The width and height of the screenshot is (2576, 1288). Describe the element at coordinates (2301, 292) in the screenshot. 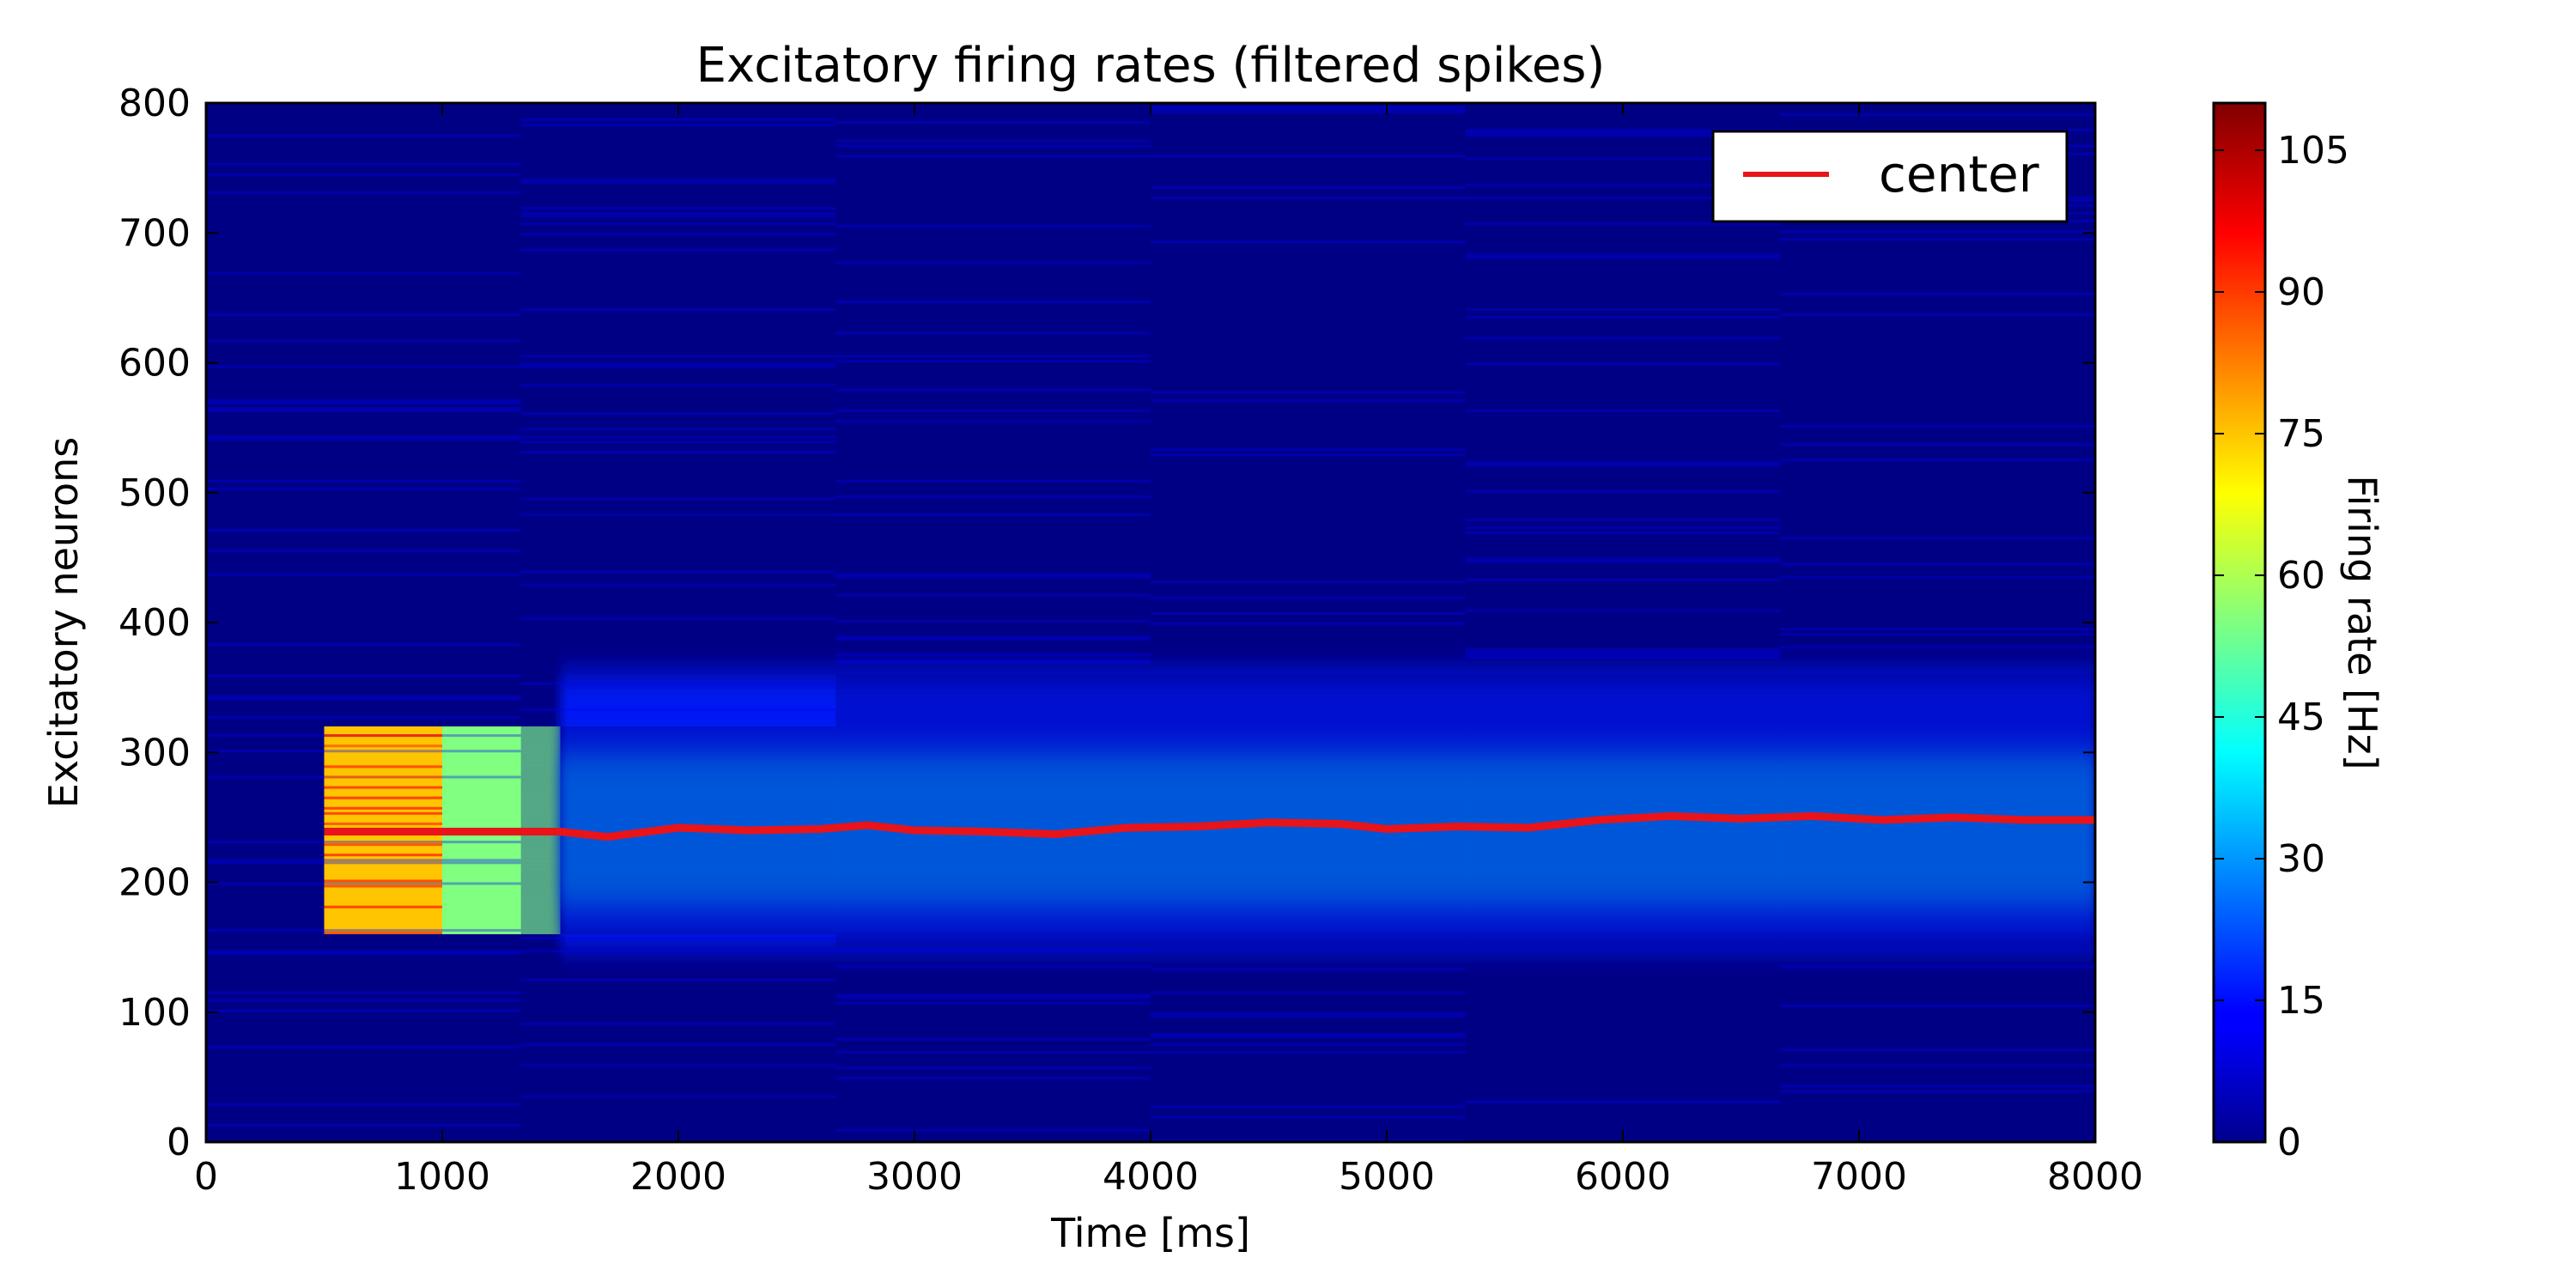

I see `colorbar-tick-label: 90` at that location.